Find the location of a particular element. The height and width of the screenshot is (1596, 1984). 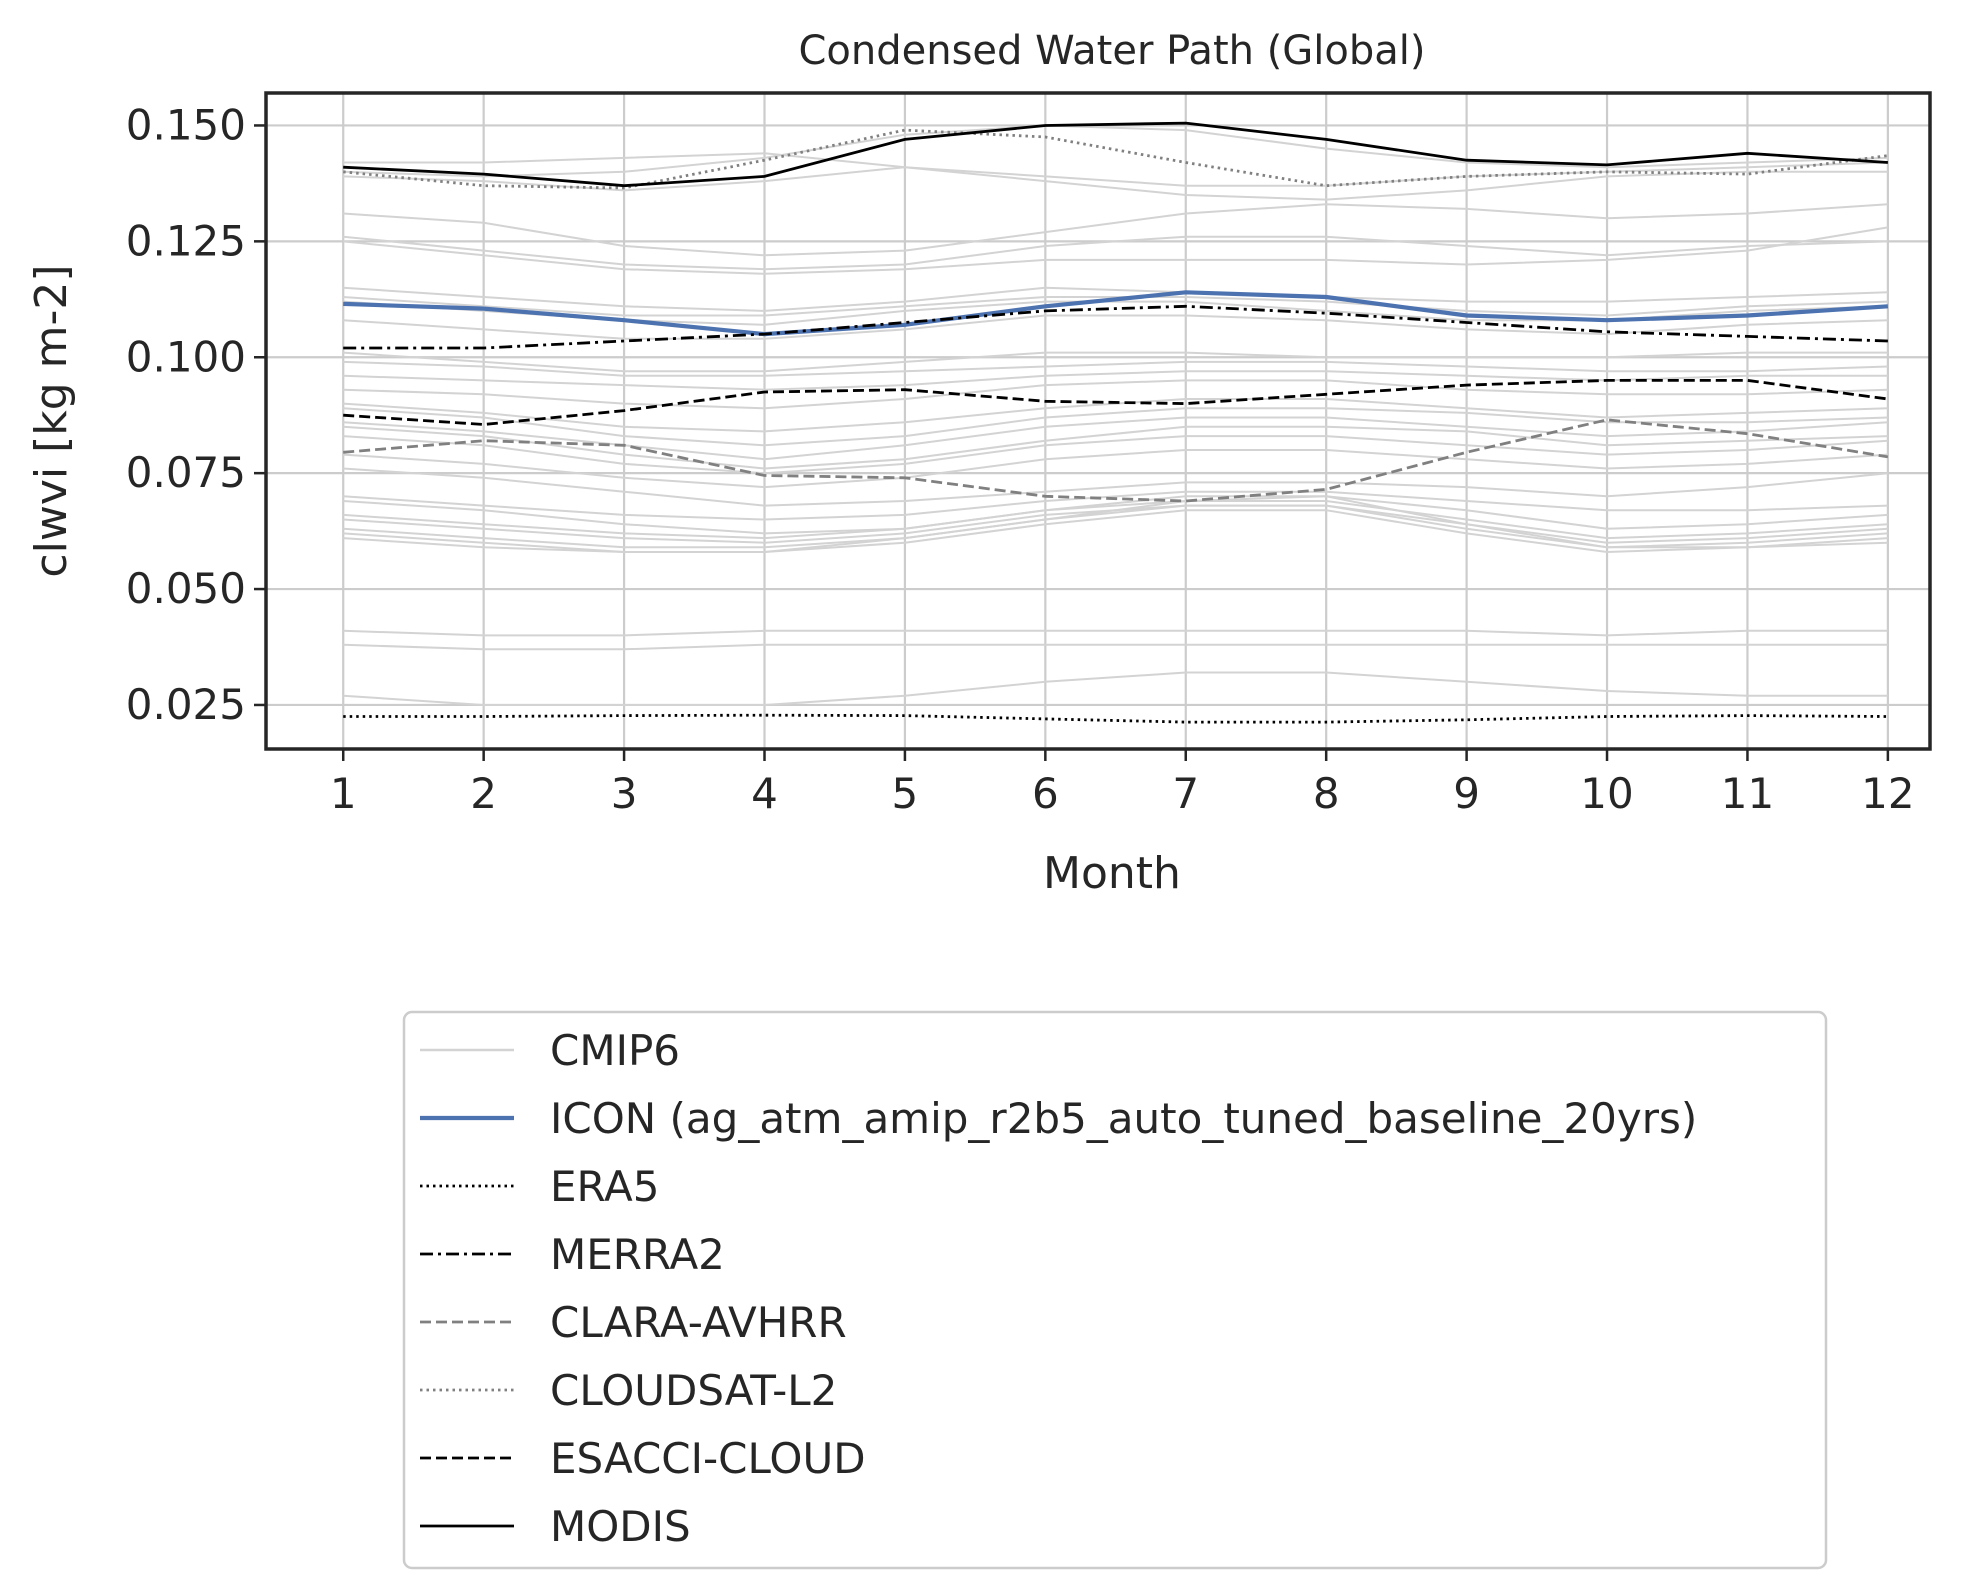

y-tick-label: 0.050 is located at coordinates (186, 588).